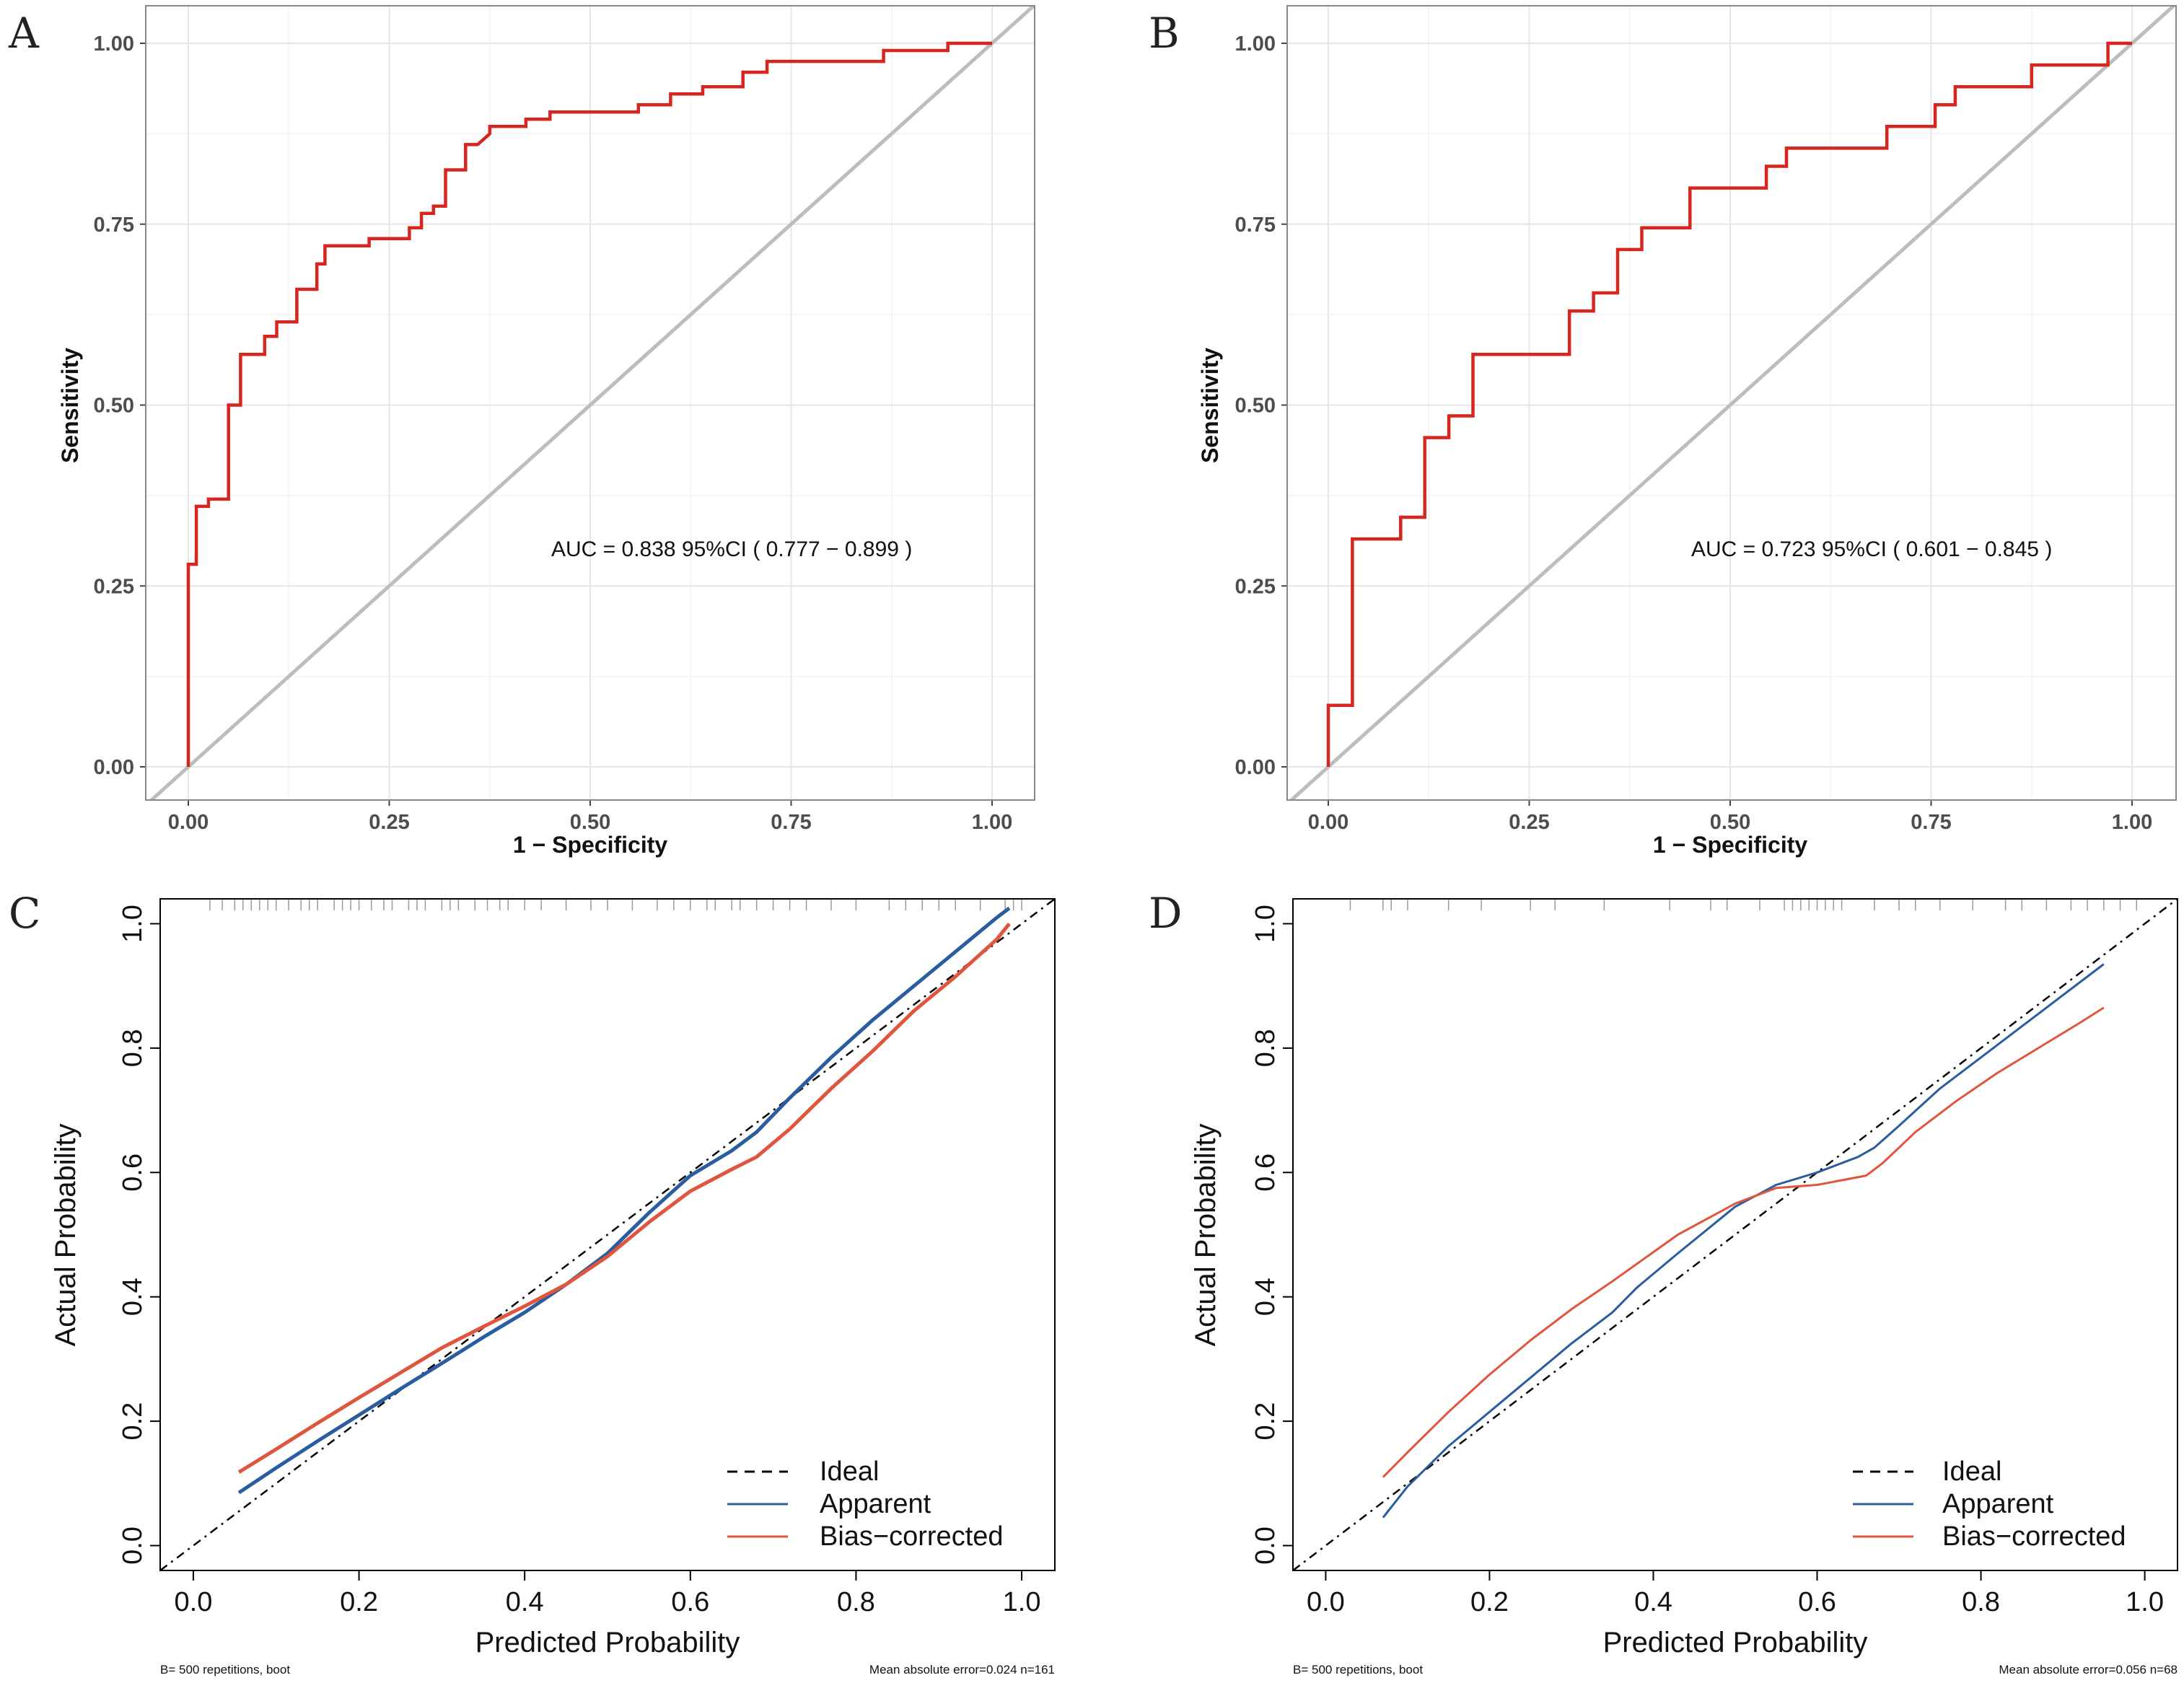  I want to click on panel-c-y-axis: 0.0 0.2 0.4 0.6 0.8 1.0, so click(139, 1235).